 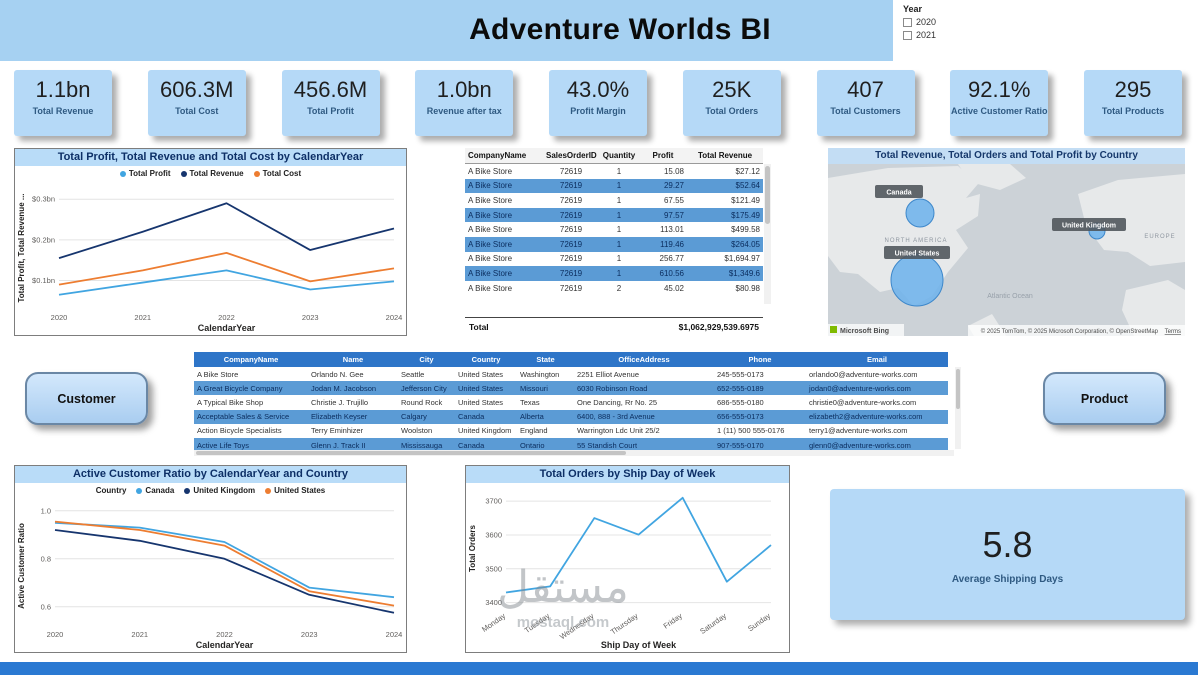 What do you see at coordinates (46, 558) in the screenshot?
I see `svg-text: 0.8` at bounding box center [46, 558].